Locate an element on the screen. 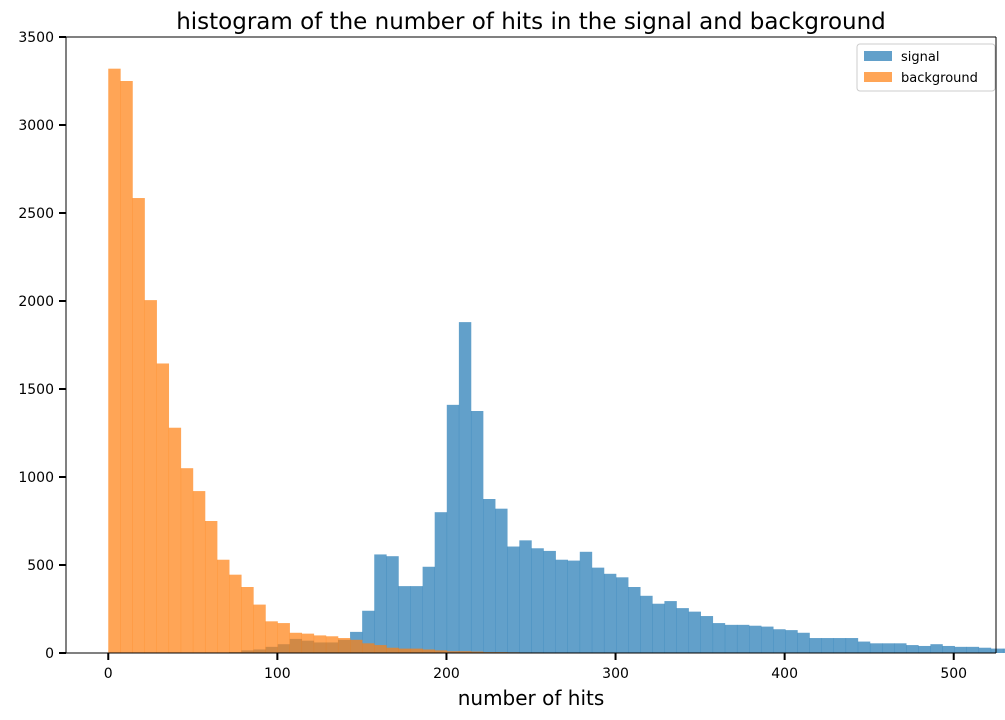  y-tick-label: 3500 is located at coordinates (36, 38).